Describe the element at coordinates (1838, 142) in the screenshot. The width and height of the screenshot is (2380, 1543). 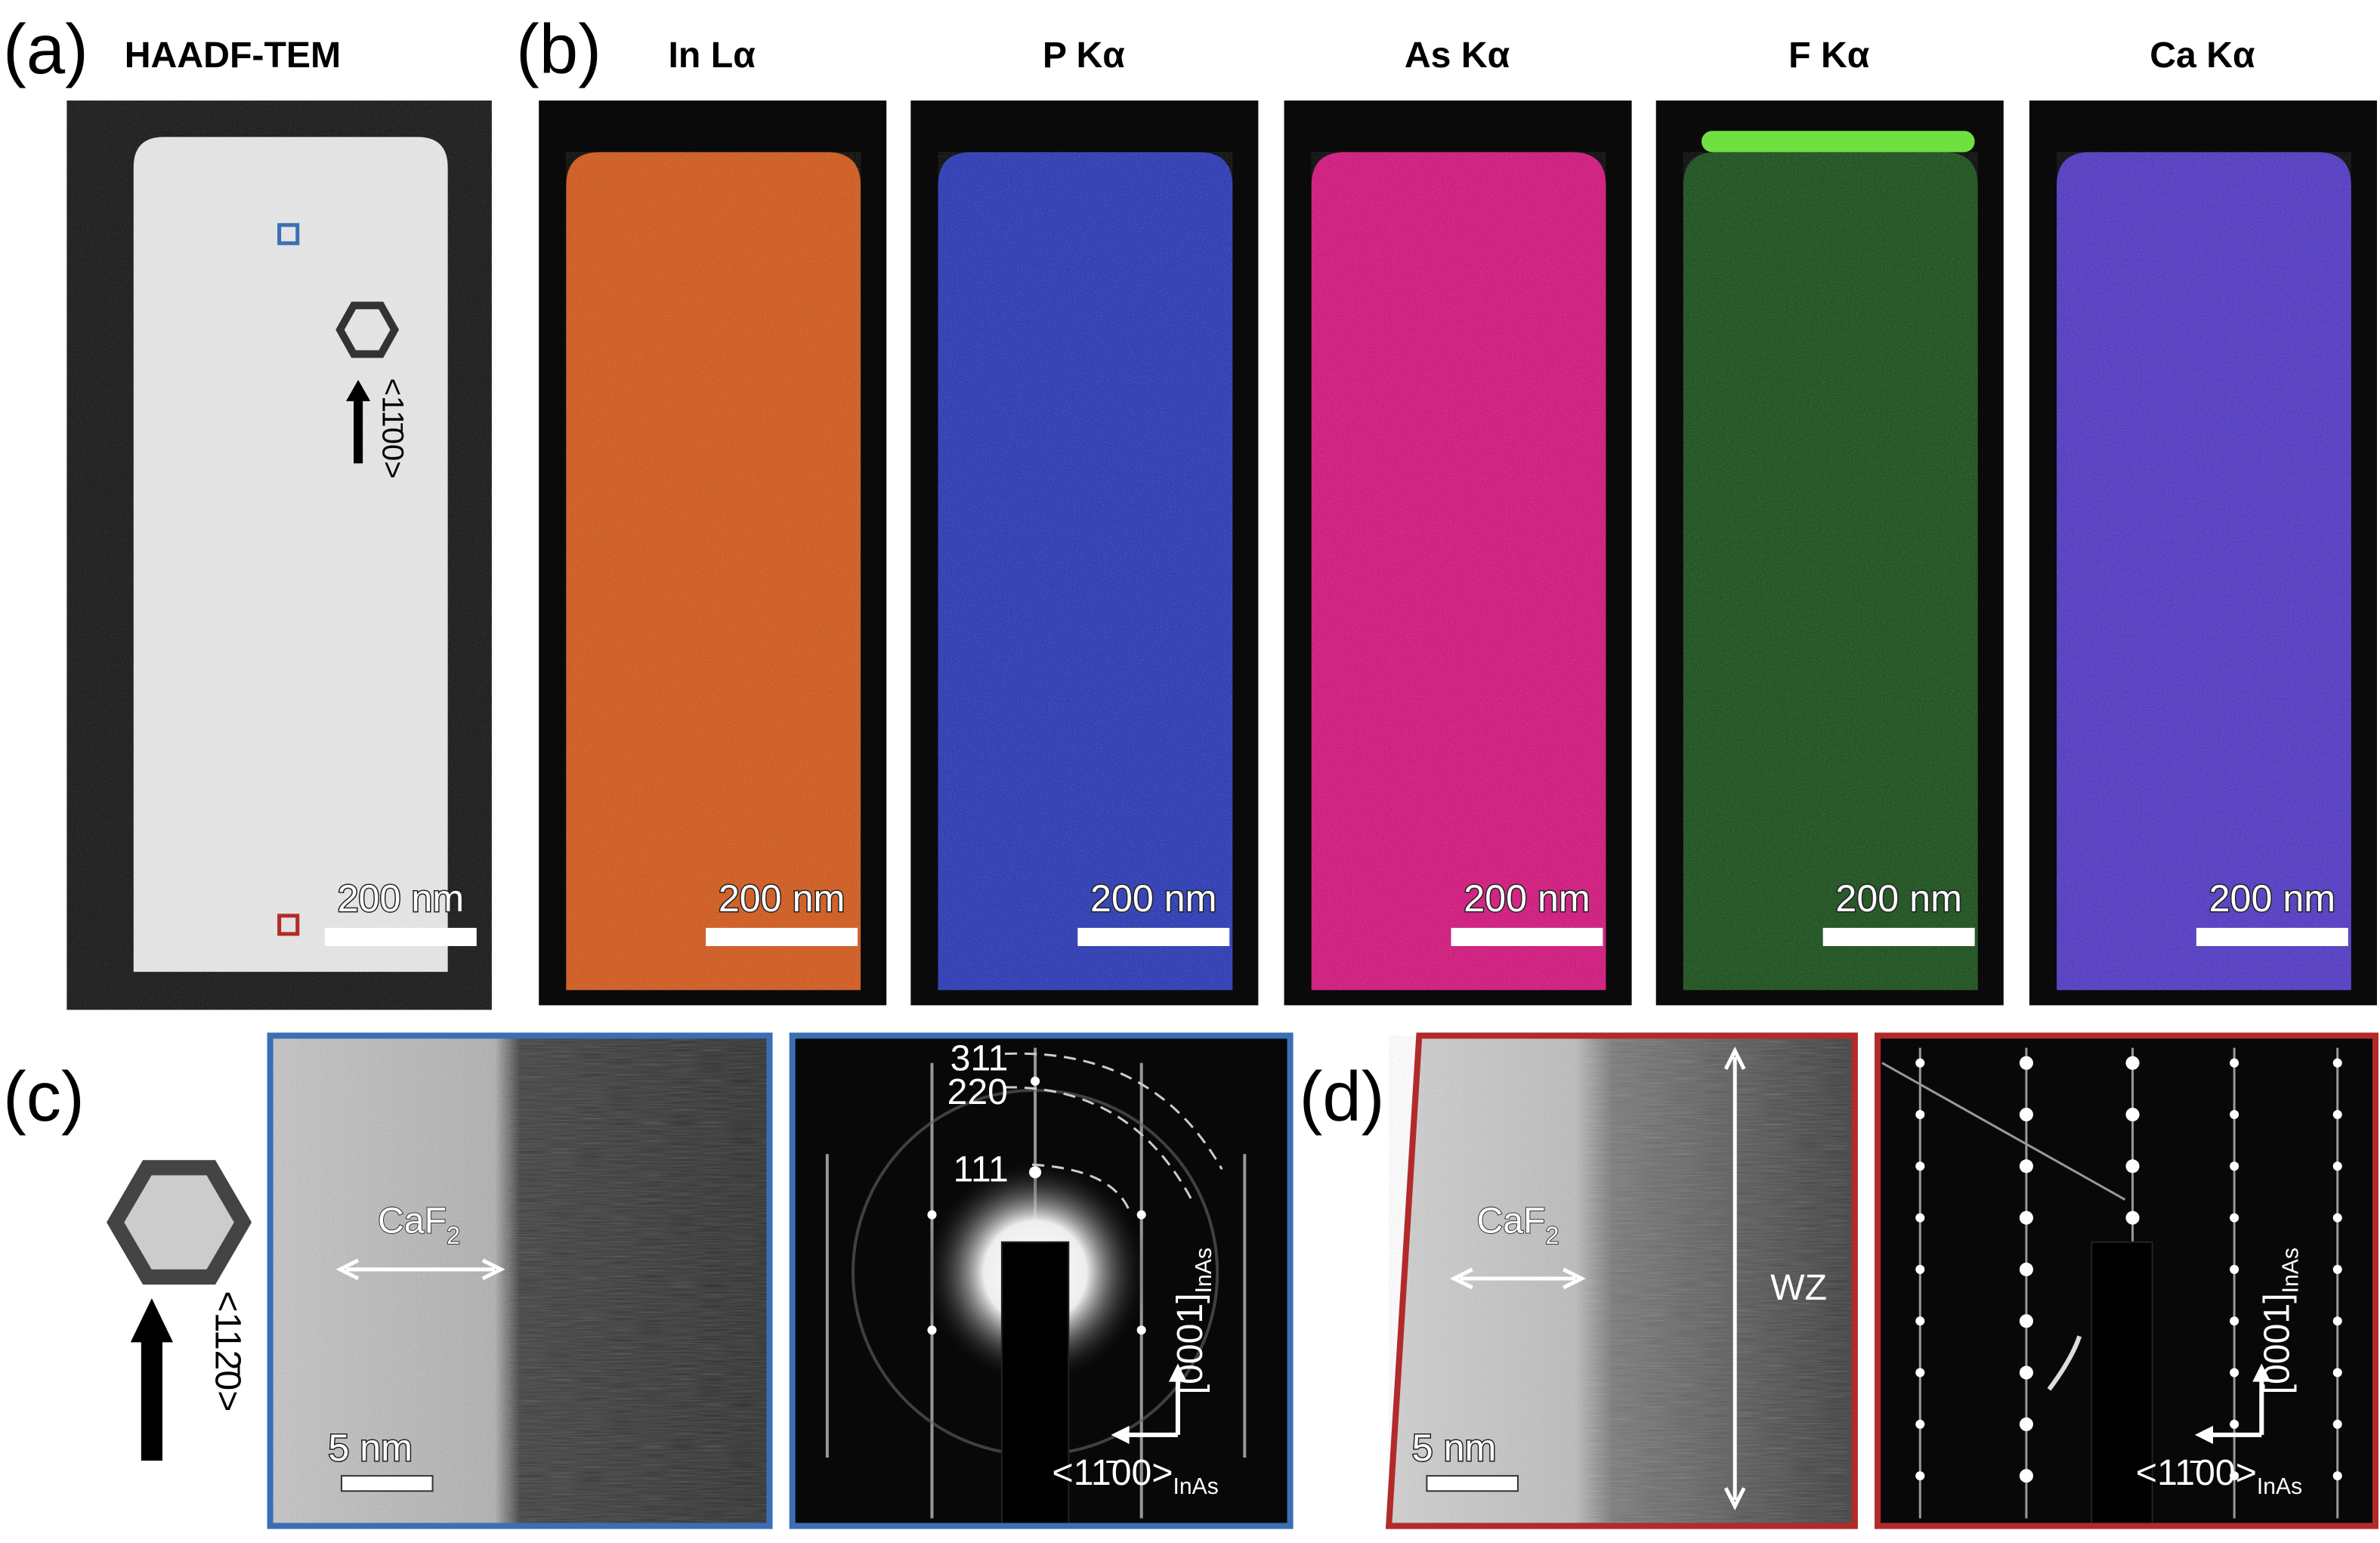
I see `surface-layer` at that location.